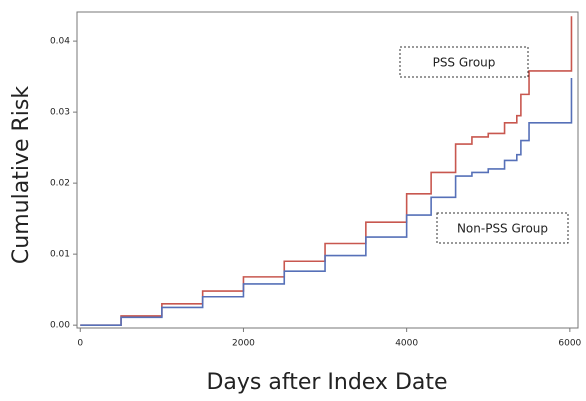 The width and height of the screenshot is (586, 401). I want to click on x-tick-label: 6000, so click(569, 344).